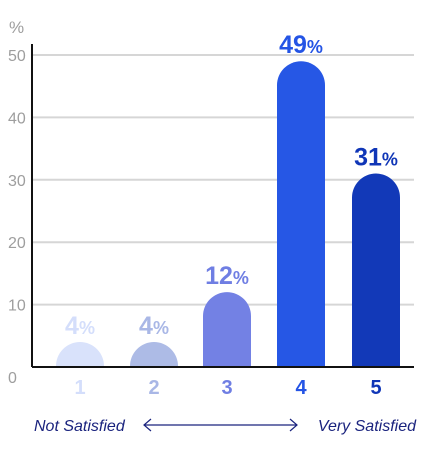 The height and width of the screenshot is (452, 428). I want to click on x-category-label: 1, so click(79, 388).